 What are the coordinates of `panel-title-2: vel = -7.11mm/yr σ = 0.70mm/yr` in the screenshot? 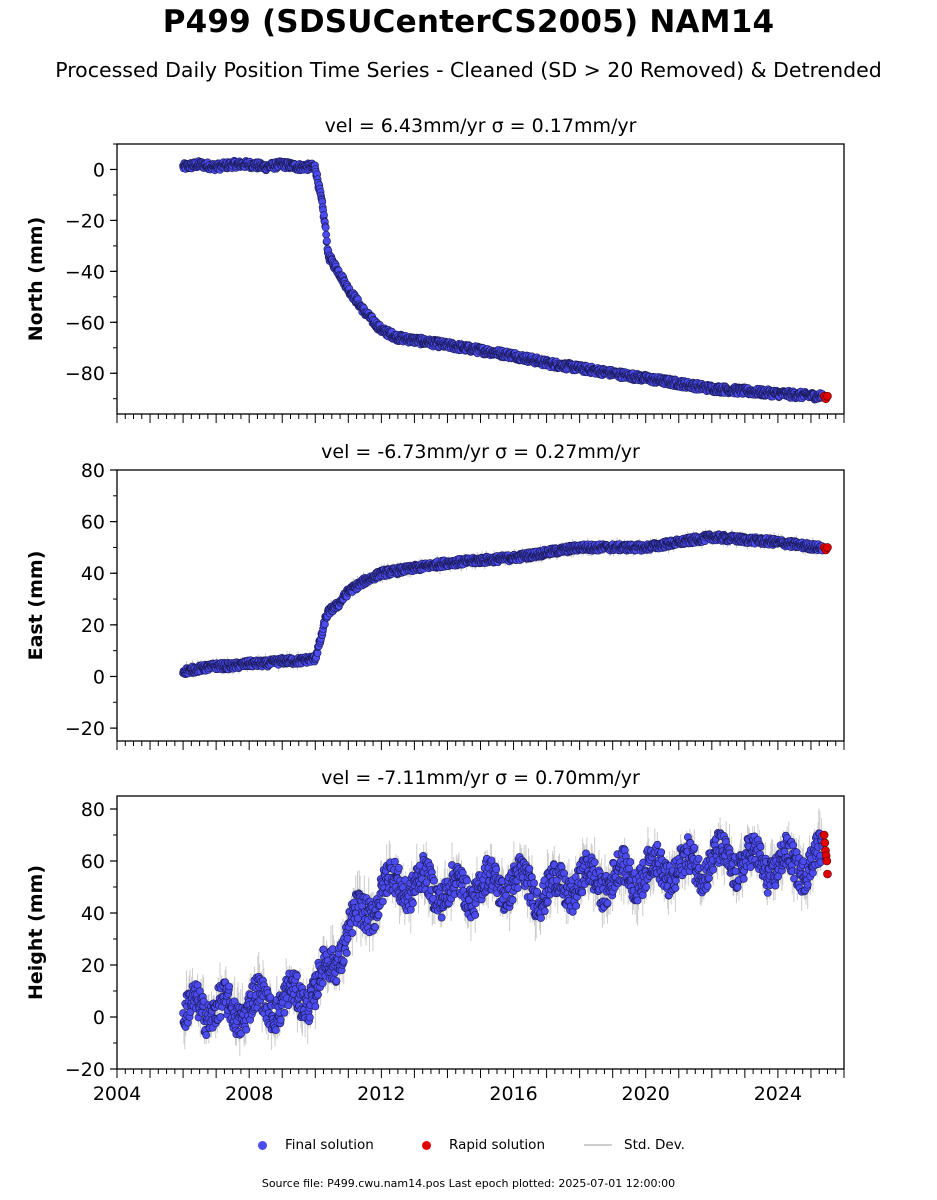 It's located at (480, 778).